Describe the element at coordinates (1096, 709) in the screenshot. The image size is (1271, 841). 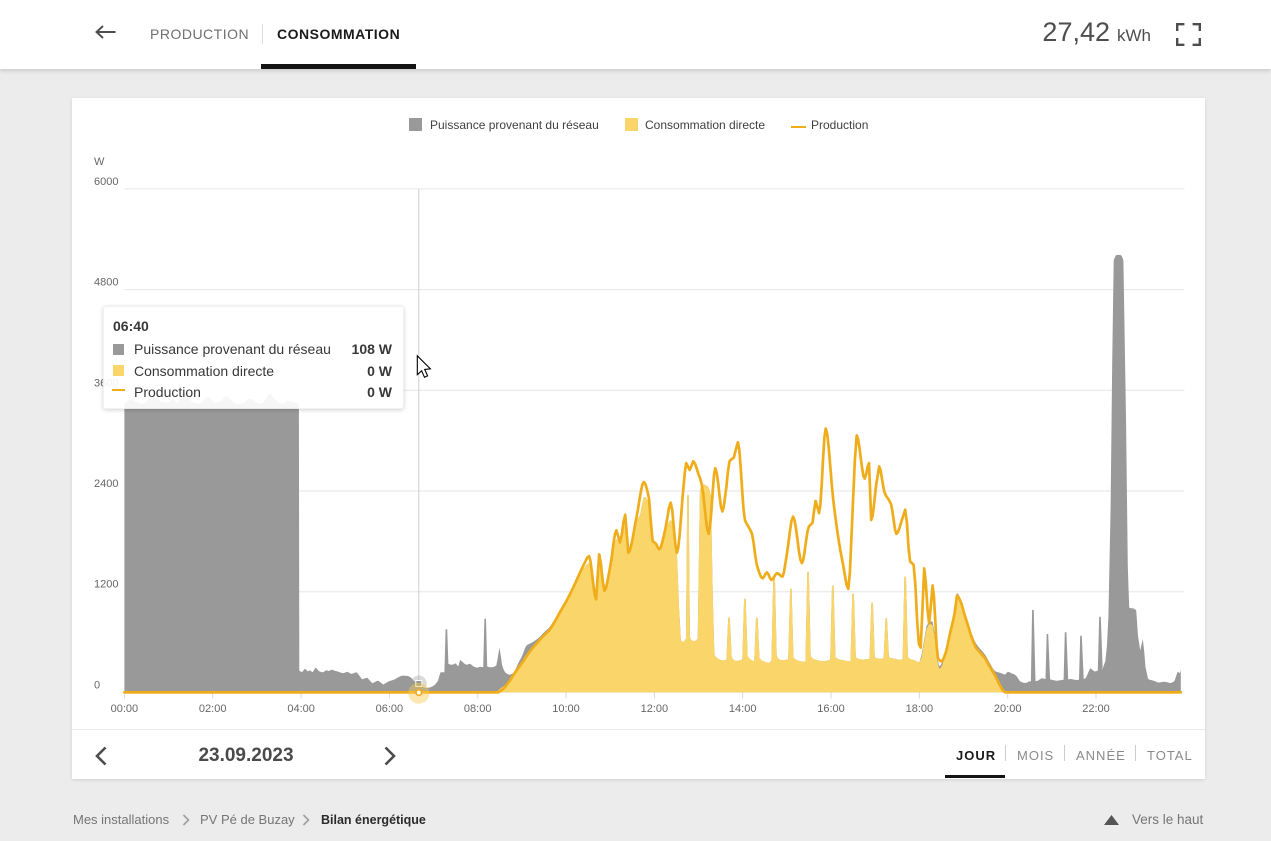
I see `svg-text: 22:00` at that location.